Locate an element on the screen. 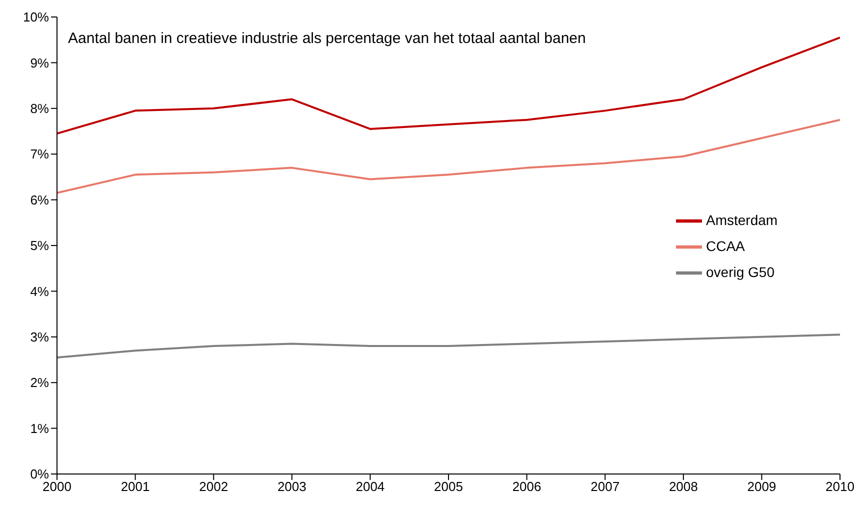 The image size is (854, 512). y-tick-label: 7% is located at coordinates (40, 154).